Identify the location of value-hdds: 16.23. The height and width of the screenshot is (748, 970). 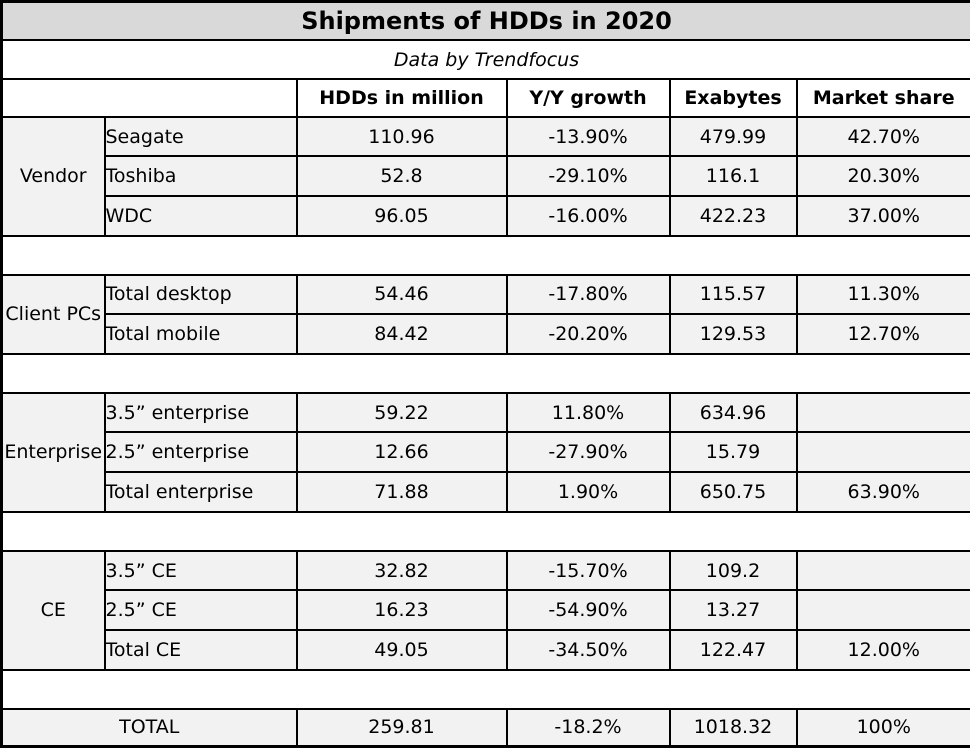
(401, 610).